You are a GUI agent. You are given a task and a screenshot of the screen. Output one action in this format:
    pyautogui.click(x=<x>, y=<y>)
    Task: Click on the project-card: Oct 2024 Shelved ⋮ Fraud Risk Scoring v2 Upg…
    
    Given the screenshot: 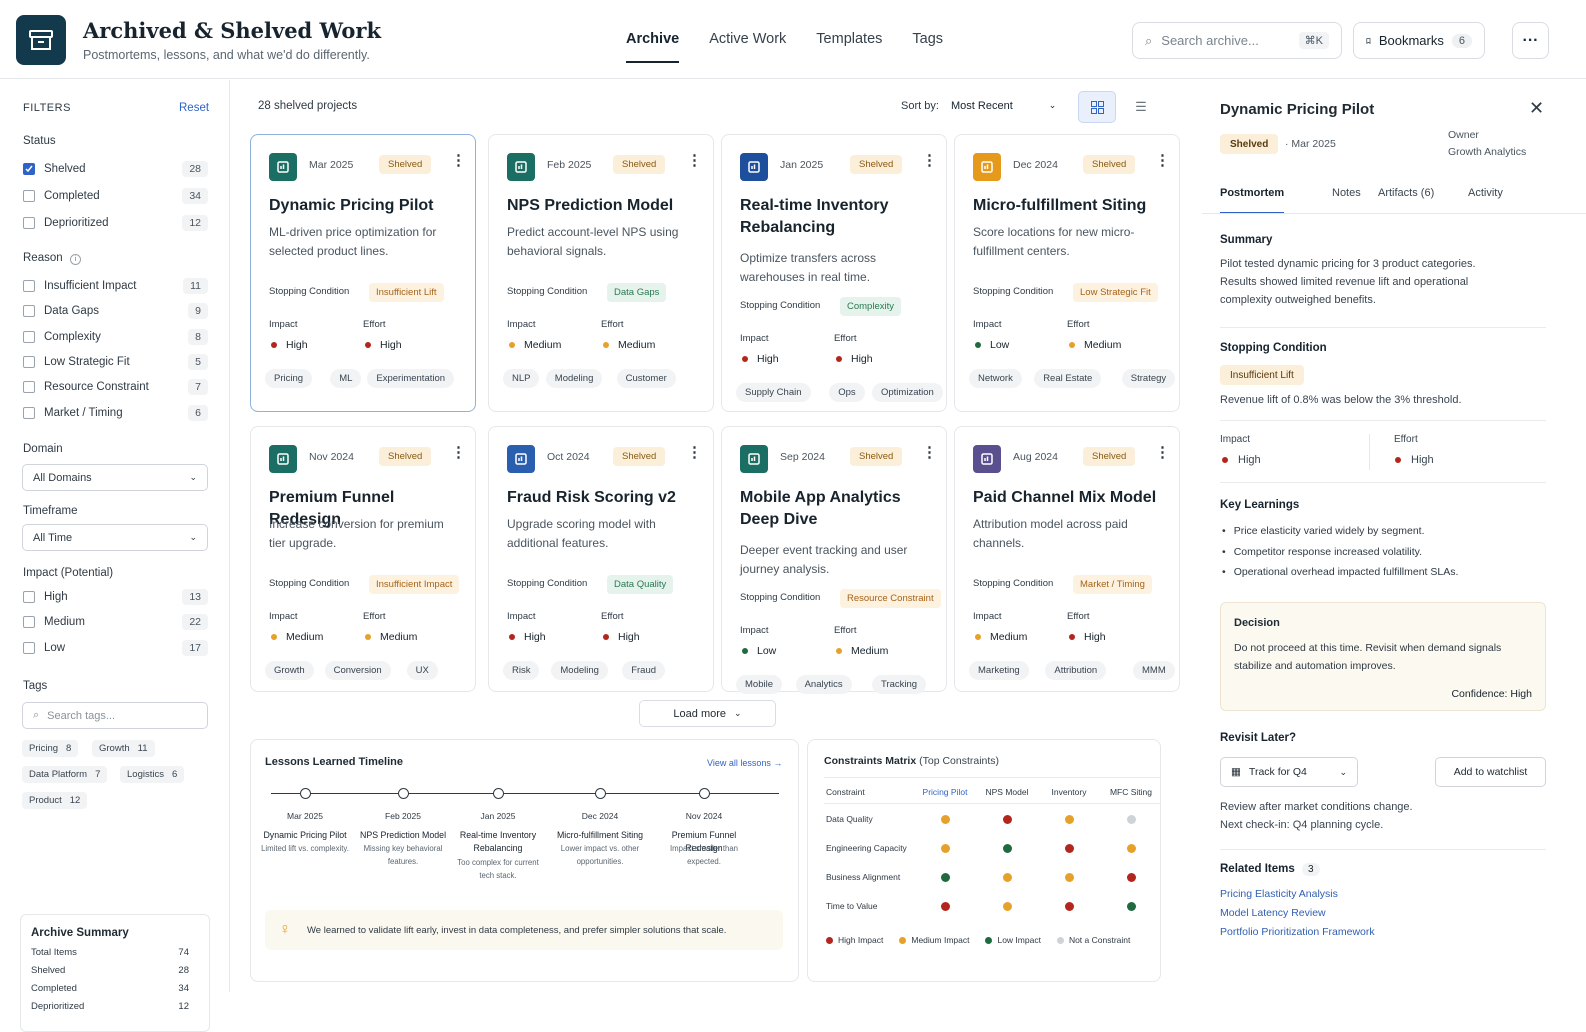 What is the action you would take?
    pyautogui.click(x=601, y=559)
    